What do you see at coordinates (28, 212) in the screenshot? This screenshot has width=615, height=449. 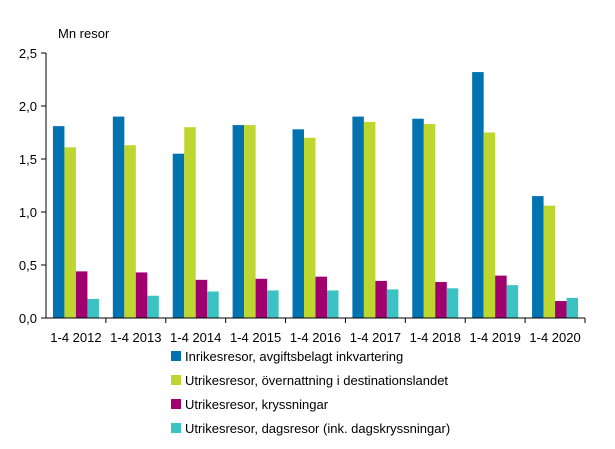 I see `y-tick-label: 1,0` at bounding box center [28, 212].